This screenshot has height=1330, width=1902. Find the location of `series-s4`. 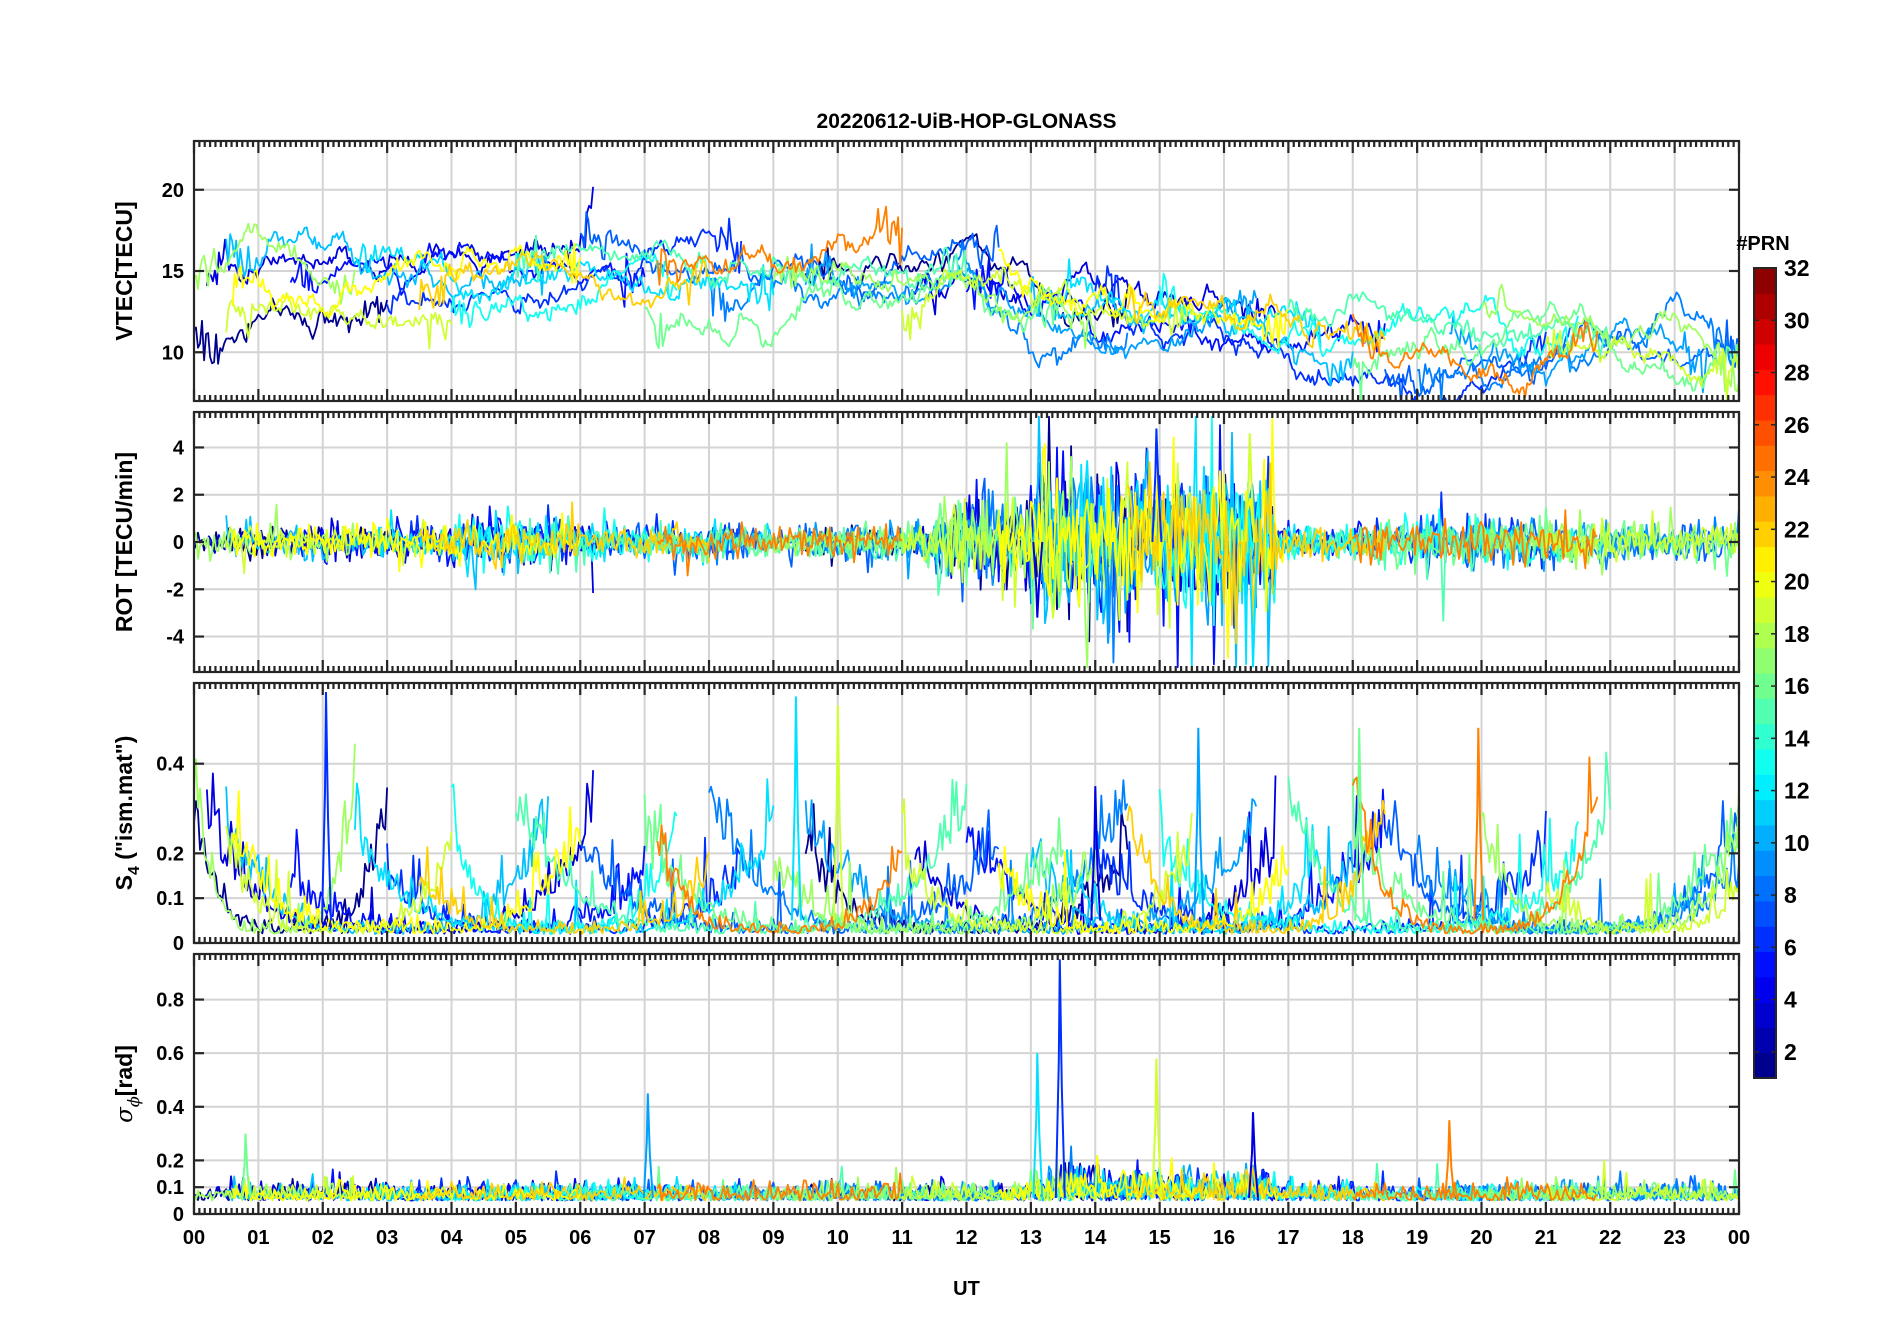

series-s4 is located at coordinates (966, 839).